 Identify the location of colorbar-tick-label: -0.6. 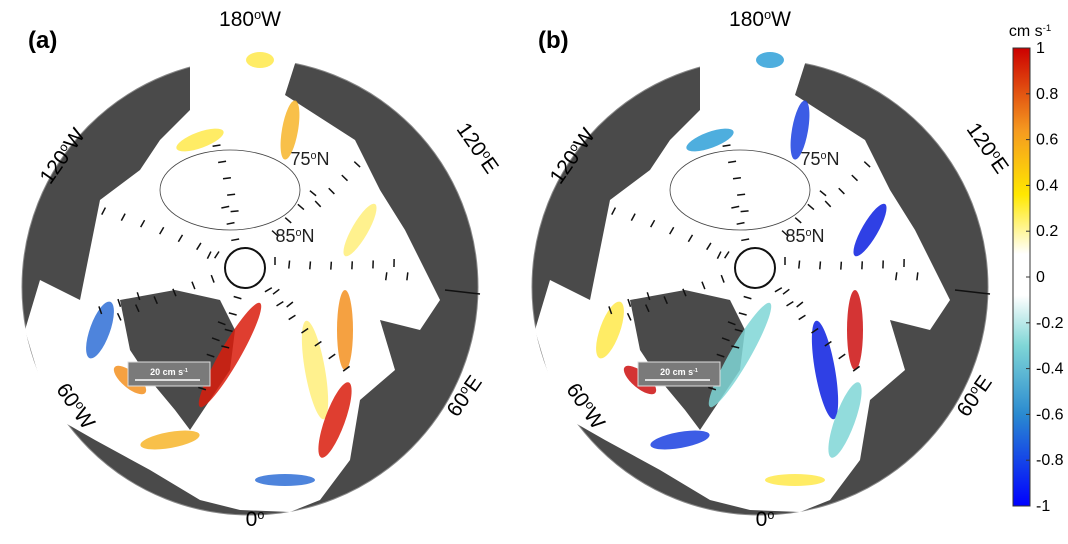
(1050, 414).